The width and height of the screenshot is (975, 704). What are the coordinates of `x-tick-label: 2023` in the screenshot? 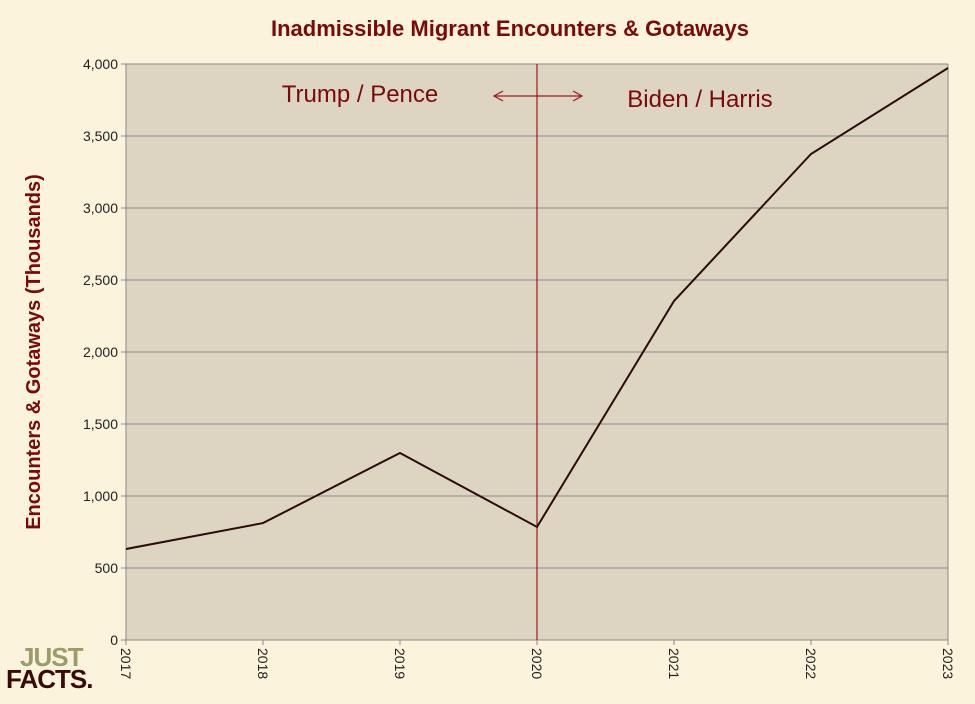 It's located at (948, 663).